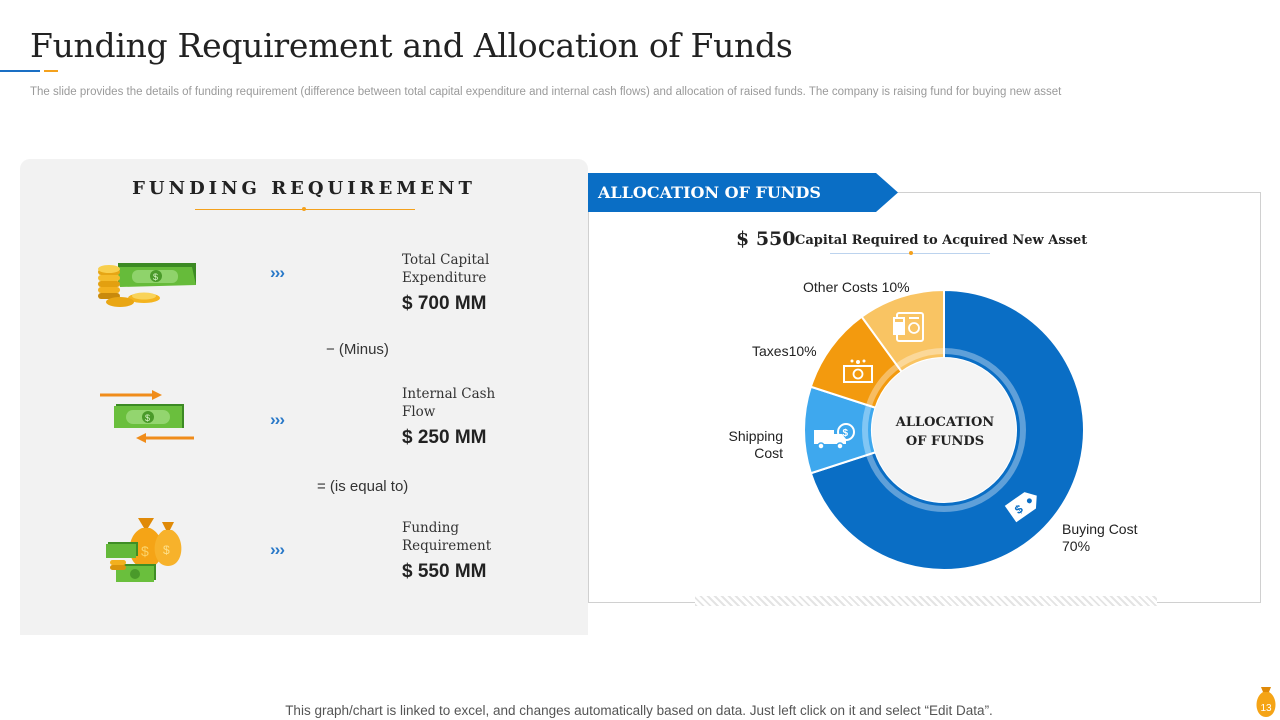 The image size is (1280, 720). Describe the element at coordinates (858, 371) in the screenshot. I see `banknote-icon` at that location.